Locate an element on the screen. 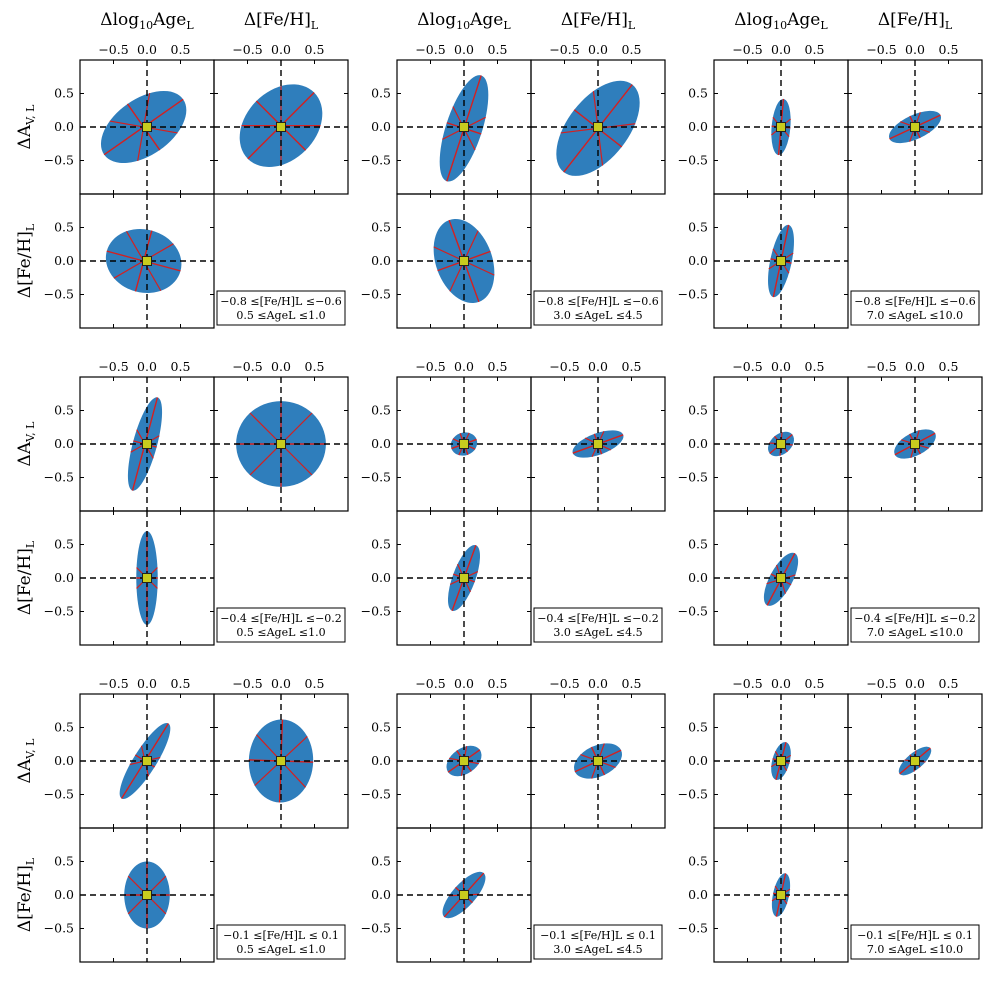  group-r0-c2-age-av is located at coordinates (781, 127).